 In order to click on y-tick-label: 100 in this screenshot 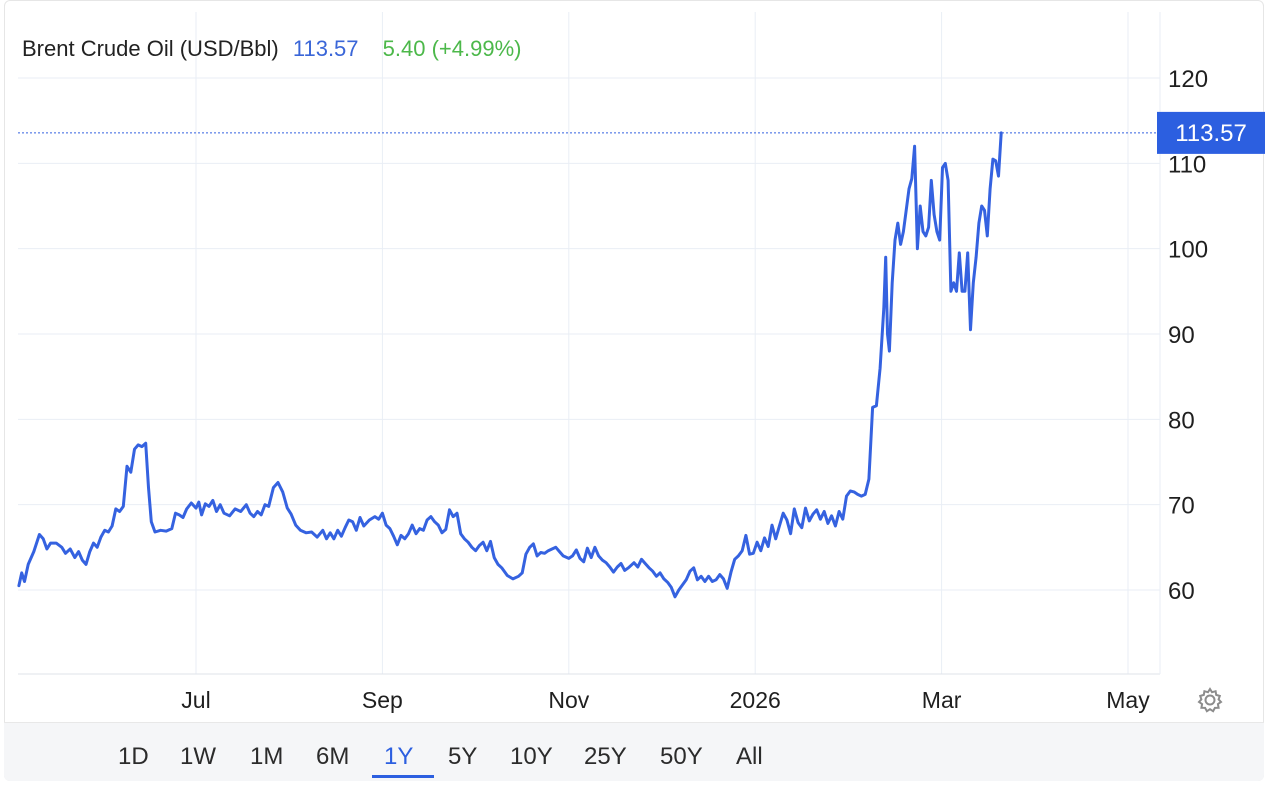, I will do `click(1188, 250)`.